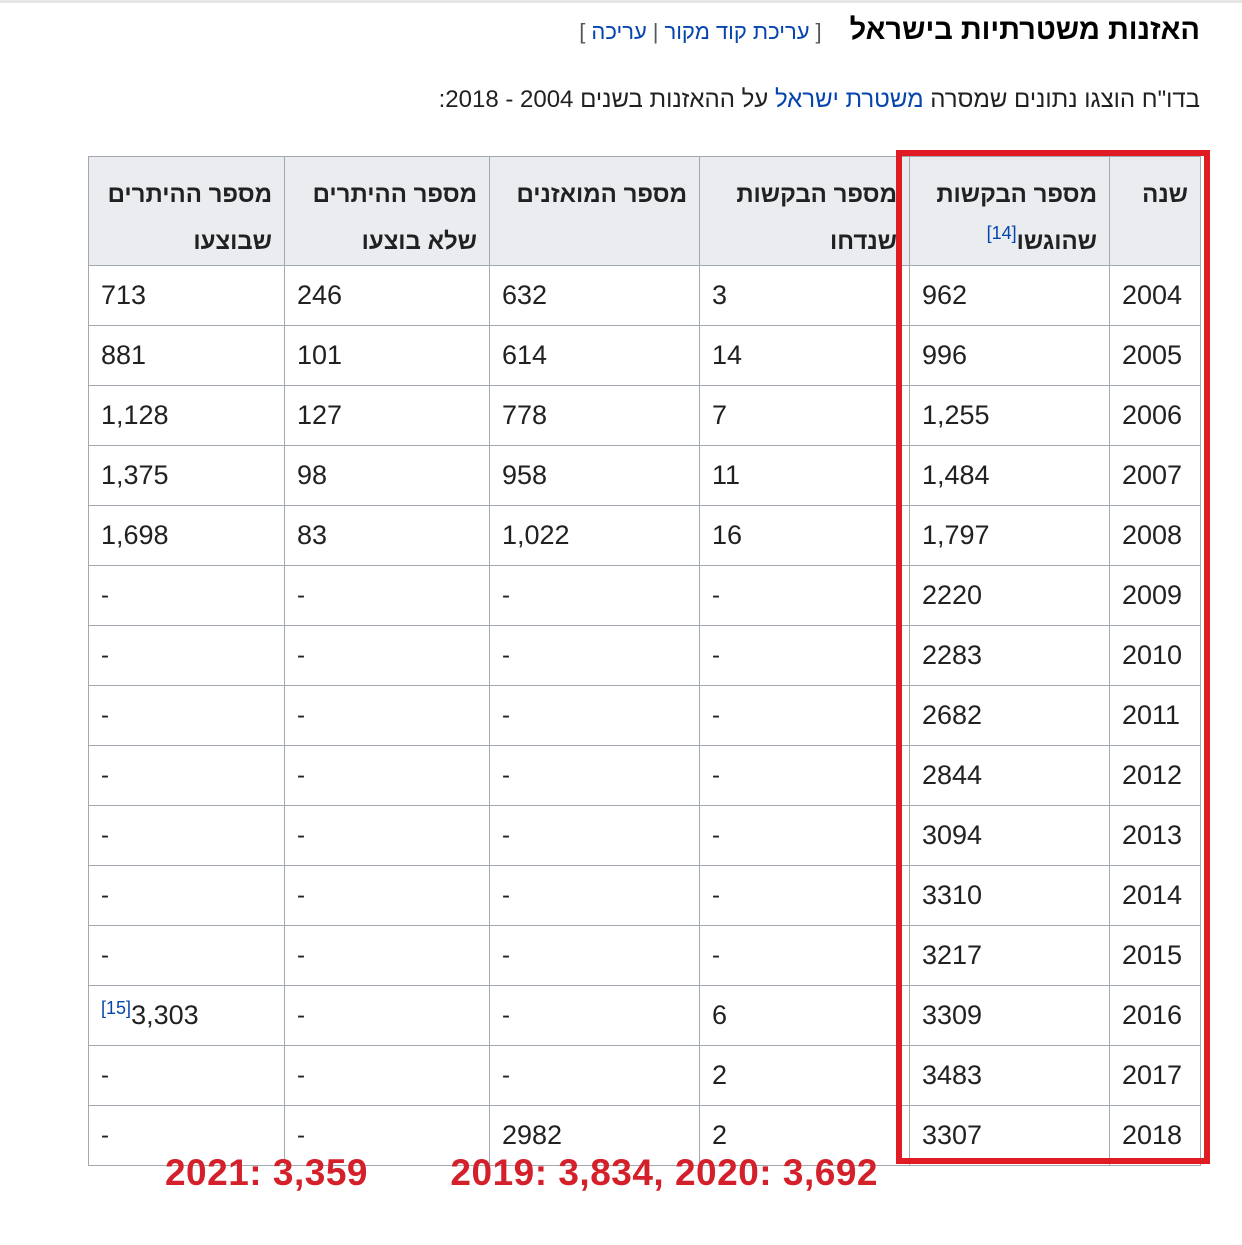 This screenshot has width=1242, height=1245. I want to click on cell-requests-rejected: 6, so click(804, 1015).